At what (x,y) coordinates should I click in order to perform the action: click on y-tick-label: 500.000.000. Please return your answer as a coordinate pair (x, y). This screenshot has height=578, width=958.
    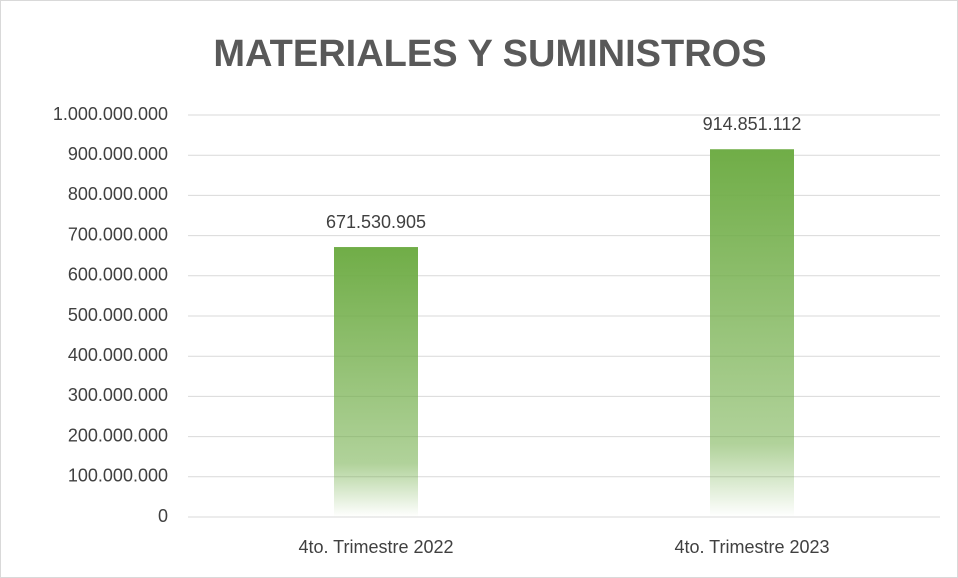
    Looking at the image, I should click on (118, 315).